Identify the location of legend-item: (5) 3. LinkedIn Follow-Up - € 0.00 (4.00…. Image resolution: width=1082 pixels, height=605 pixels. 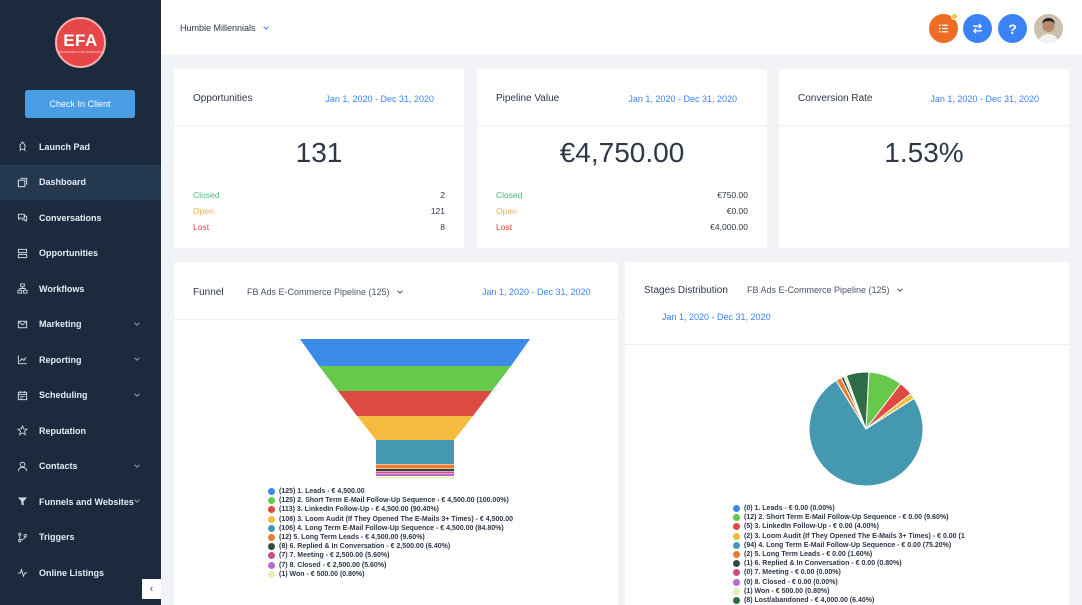
(849, 526).